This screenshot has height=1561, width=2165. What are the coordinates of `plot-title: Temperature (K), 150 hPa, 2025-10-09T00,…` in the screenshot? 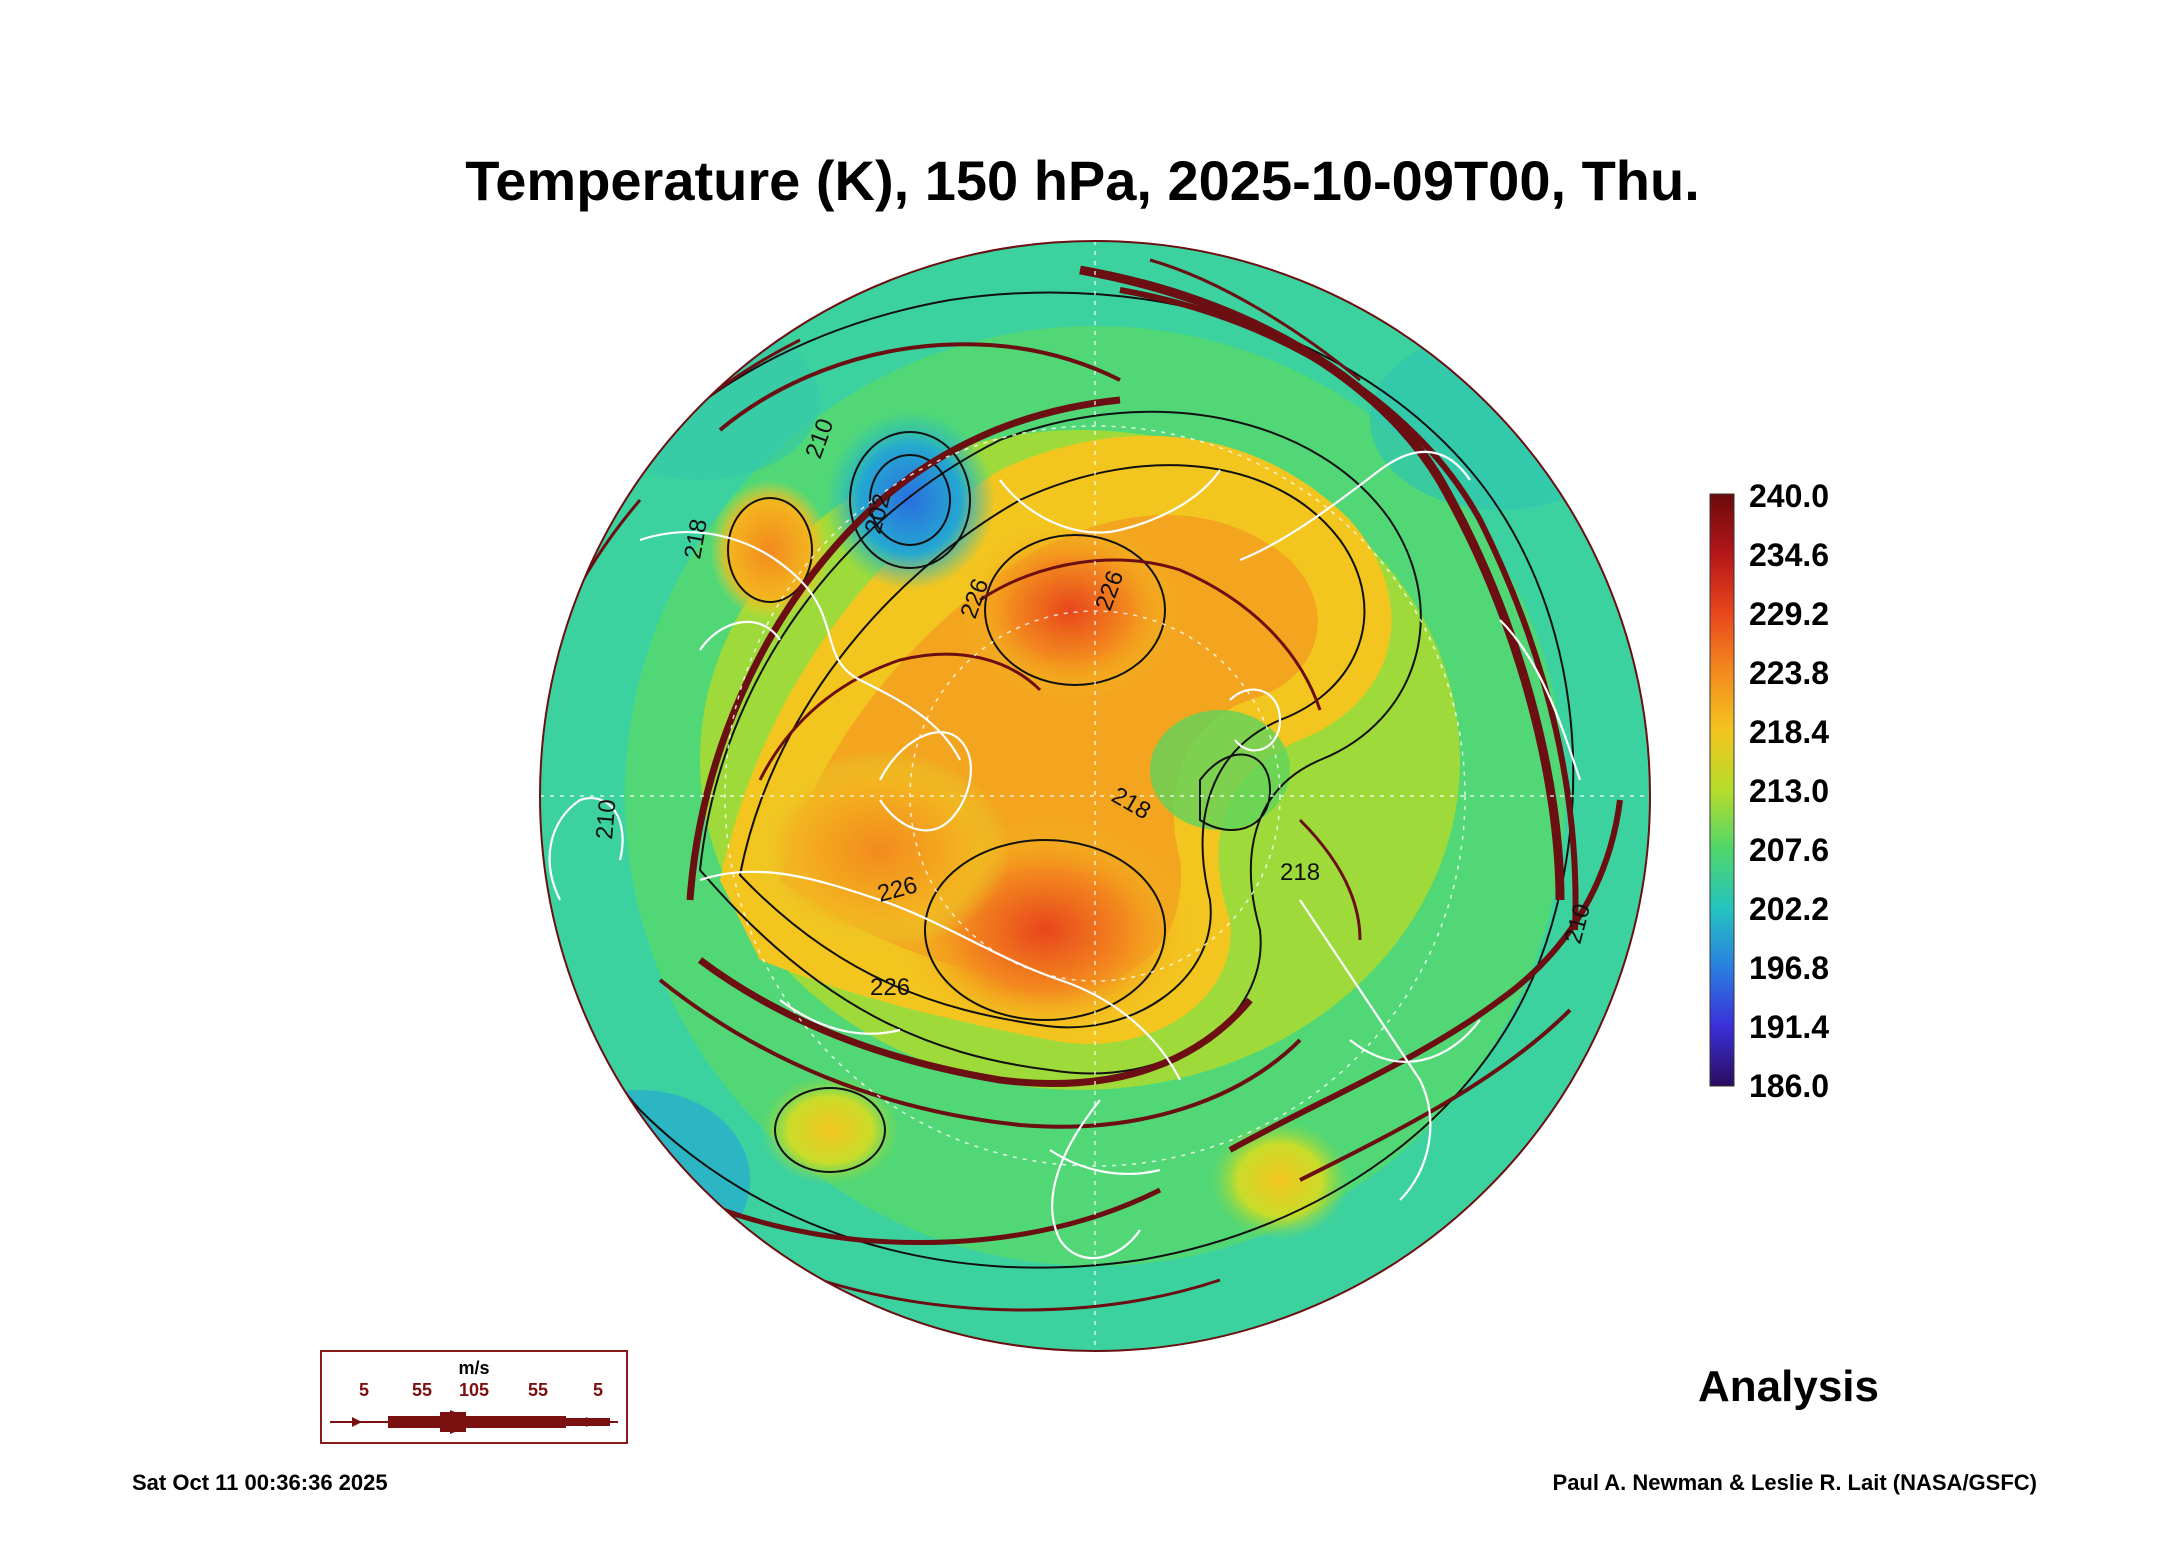 It's located at (1082, 180).